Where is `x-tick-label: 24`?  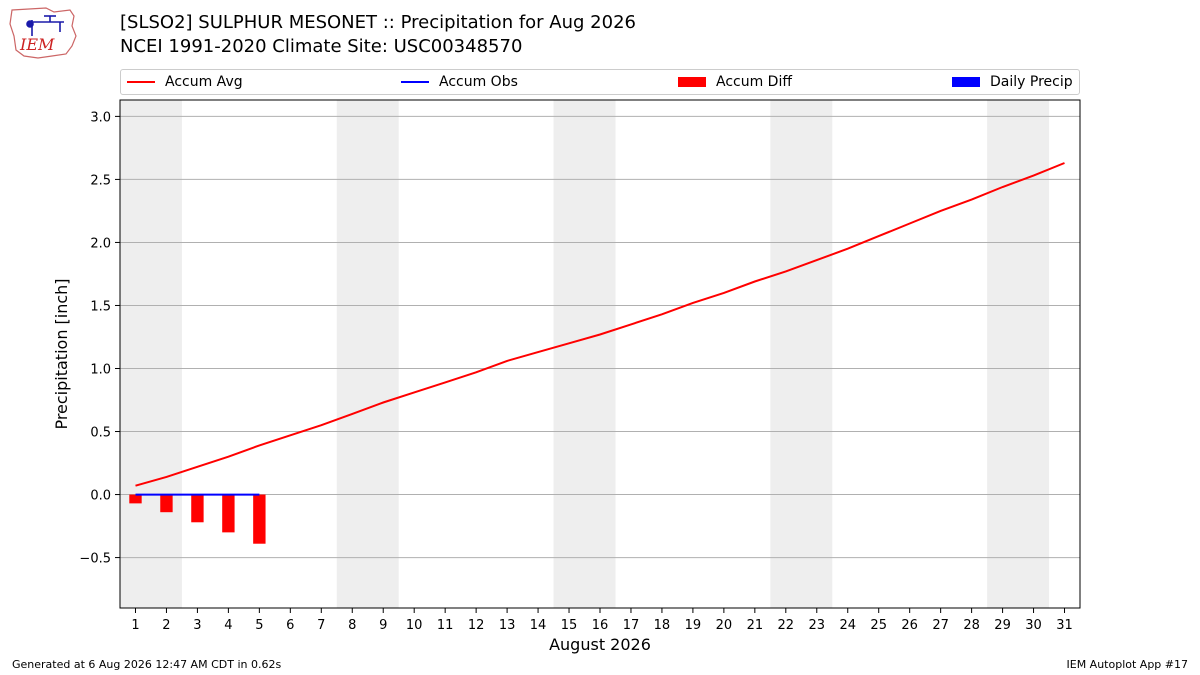
x-tick-label: 24 is located at coordinates (847, 625).